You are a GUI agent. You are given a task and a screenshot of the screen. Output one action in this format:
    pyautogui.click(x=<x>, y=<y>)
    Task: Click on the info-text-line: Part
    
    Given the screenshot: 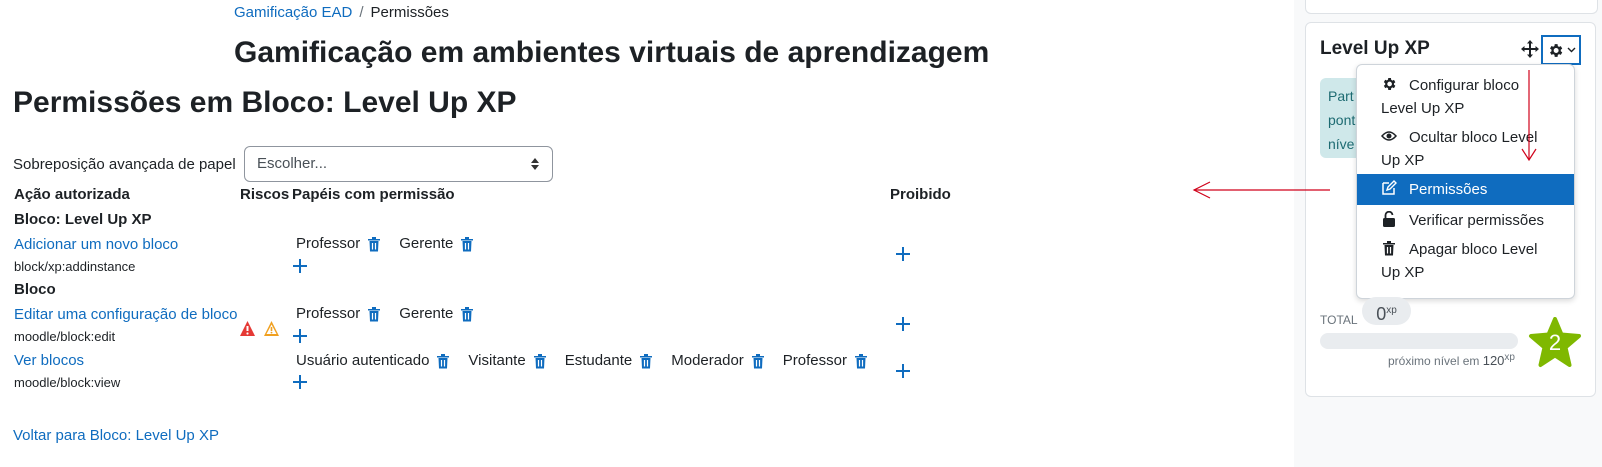 What is the action you would take?
    pyautogui.click(x=1341, y=96)
    